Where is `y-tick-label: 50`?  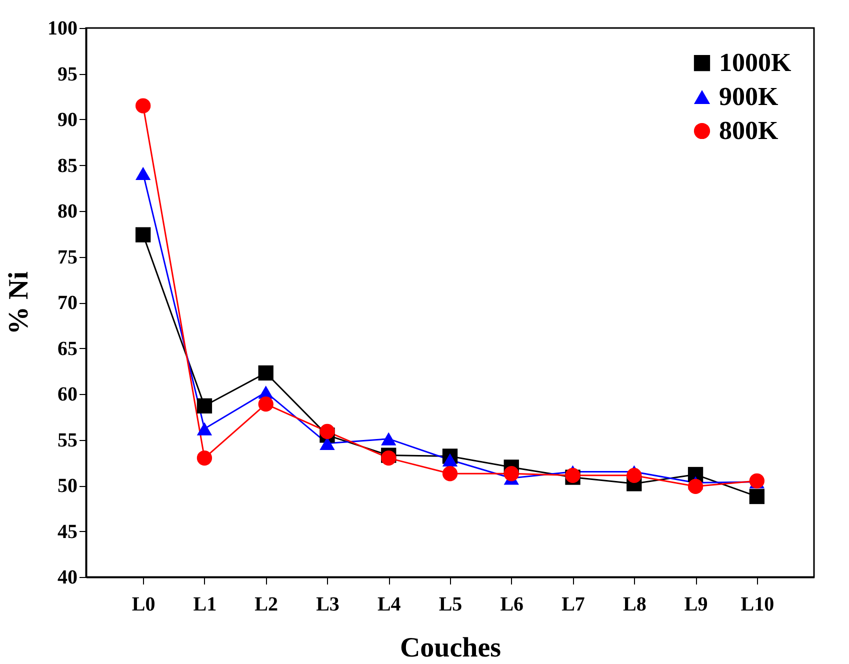
y-tick-label: 50 is located at coordinates (68, 486).